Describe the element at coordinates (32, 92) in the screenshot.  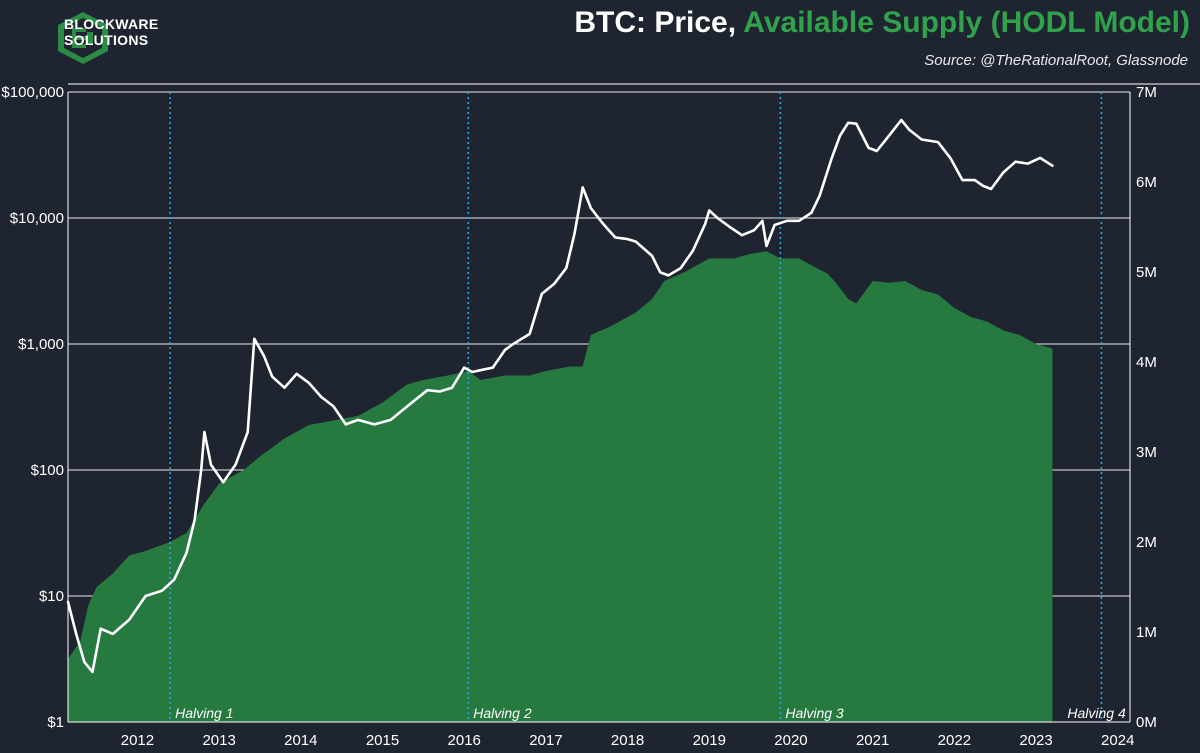
I see `y-left-tick-label: $100,000` at that location.